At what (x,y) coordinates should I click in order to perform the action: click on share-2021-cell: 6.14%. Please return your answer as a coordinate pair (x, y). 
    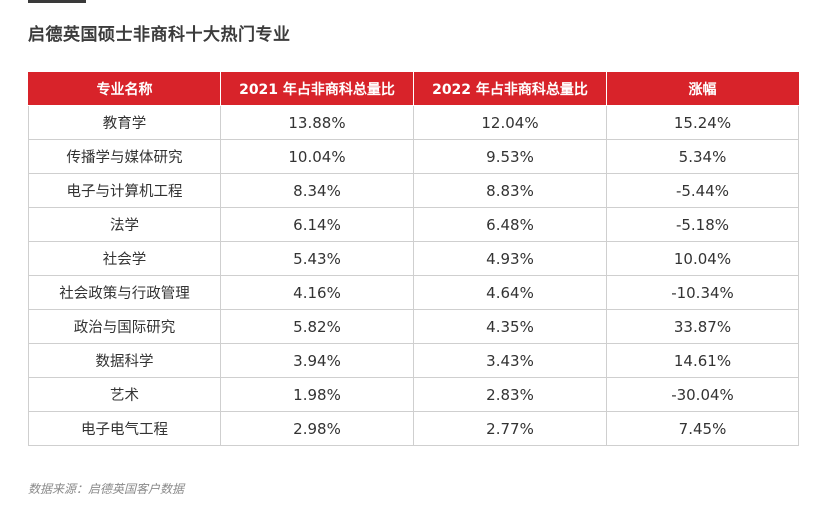
    Looking at the image, I should click on (317, 224).